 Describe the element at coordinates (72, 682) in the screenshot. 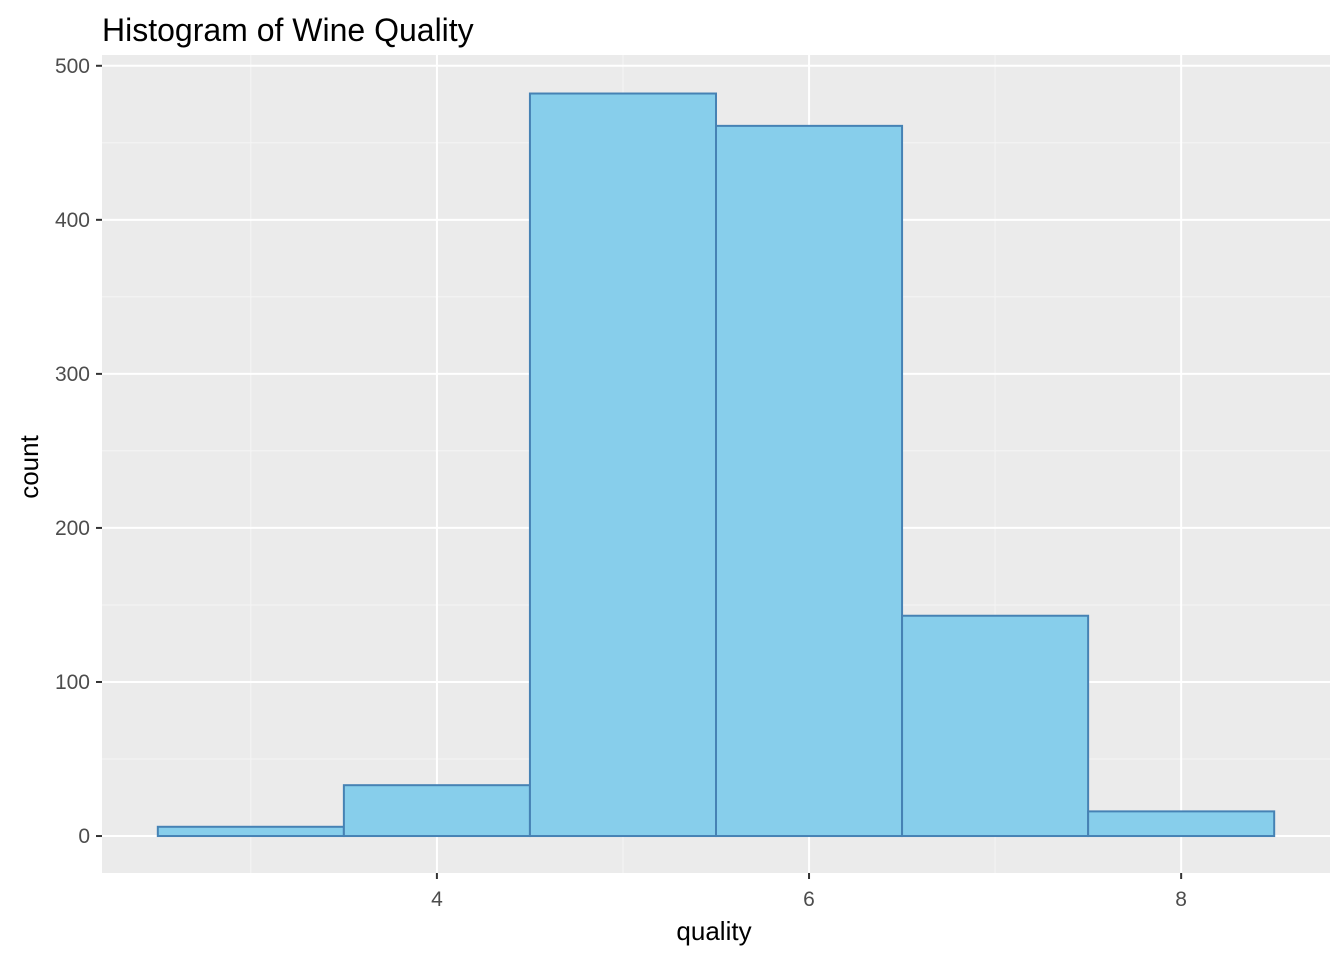

I see `y-tick-label: 100` at that location.